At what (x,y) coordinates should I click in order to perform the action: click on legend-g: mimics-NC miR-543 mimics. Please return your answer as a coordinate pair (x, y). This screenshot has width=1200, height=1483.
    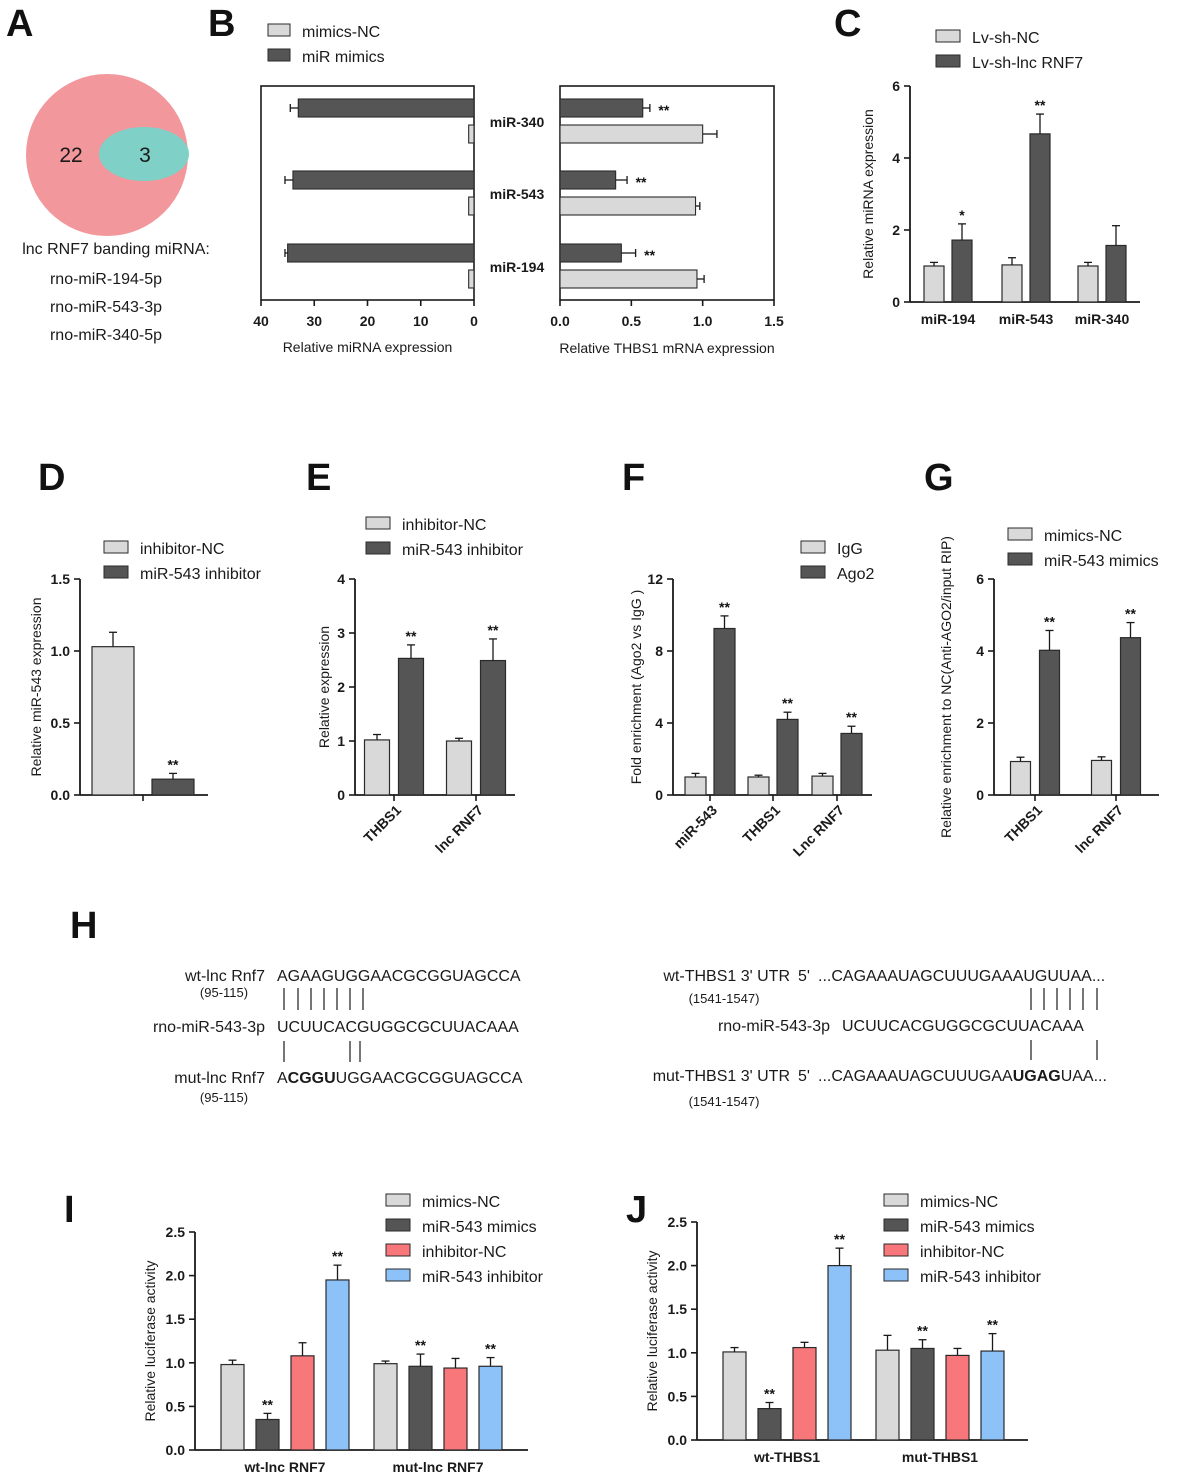
    Looking at the image, I should click on (1083, 548).